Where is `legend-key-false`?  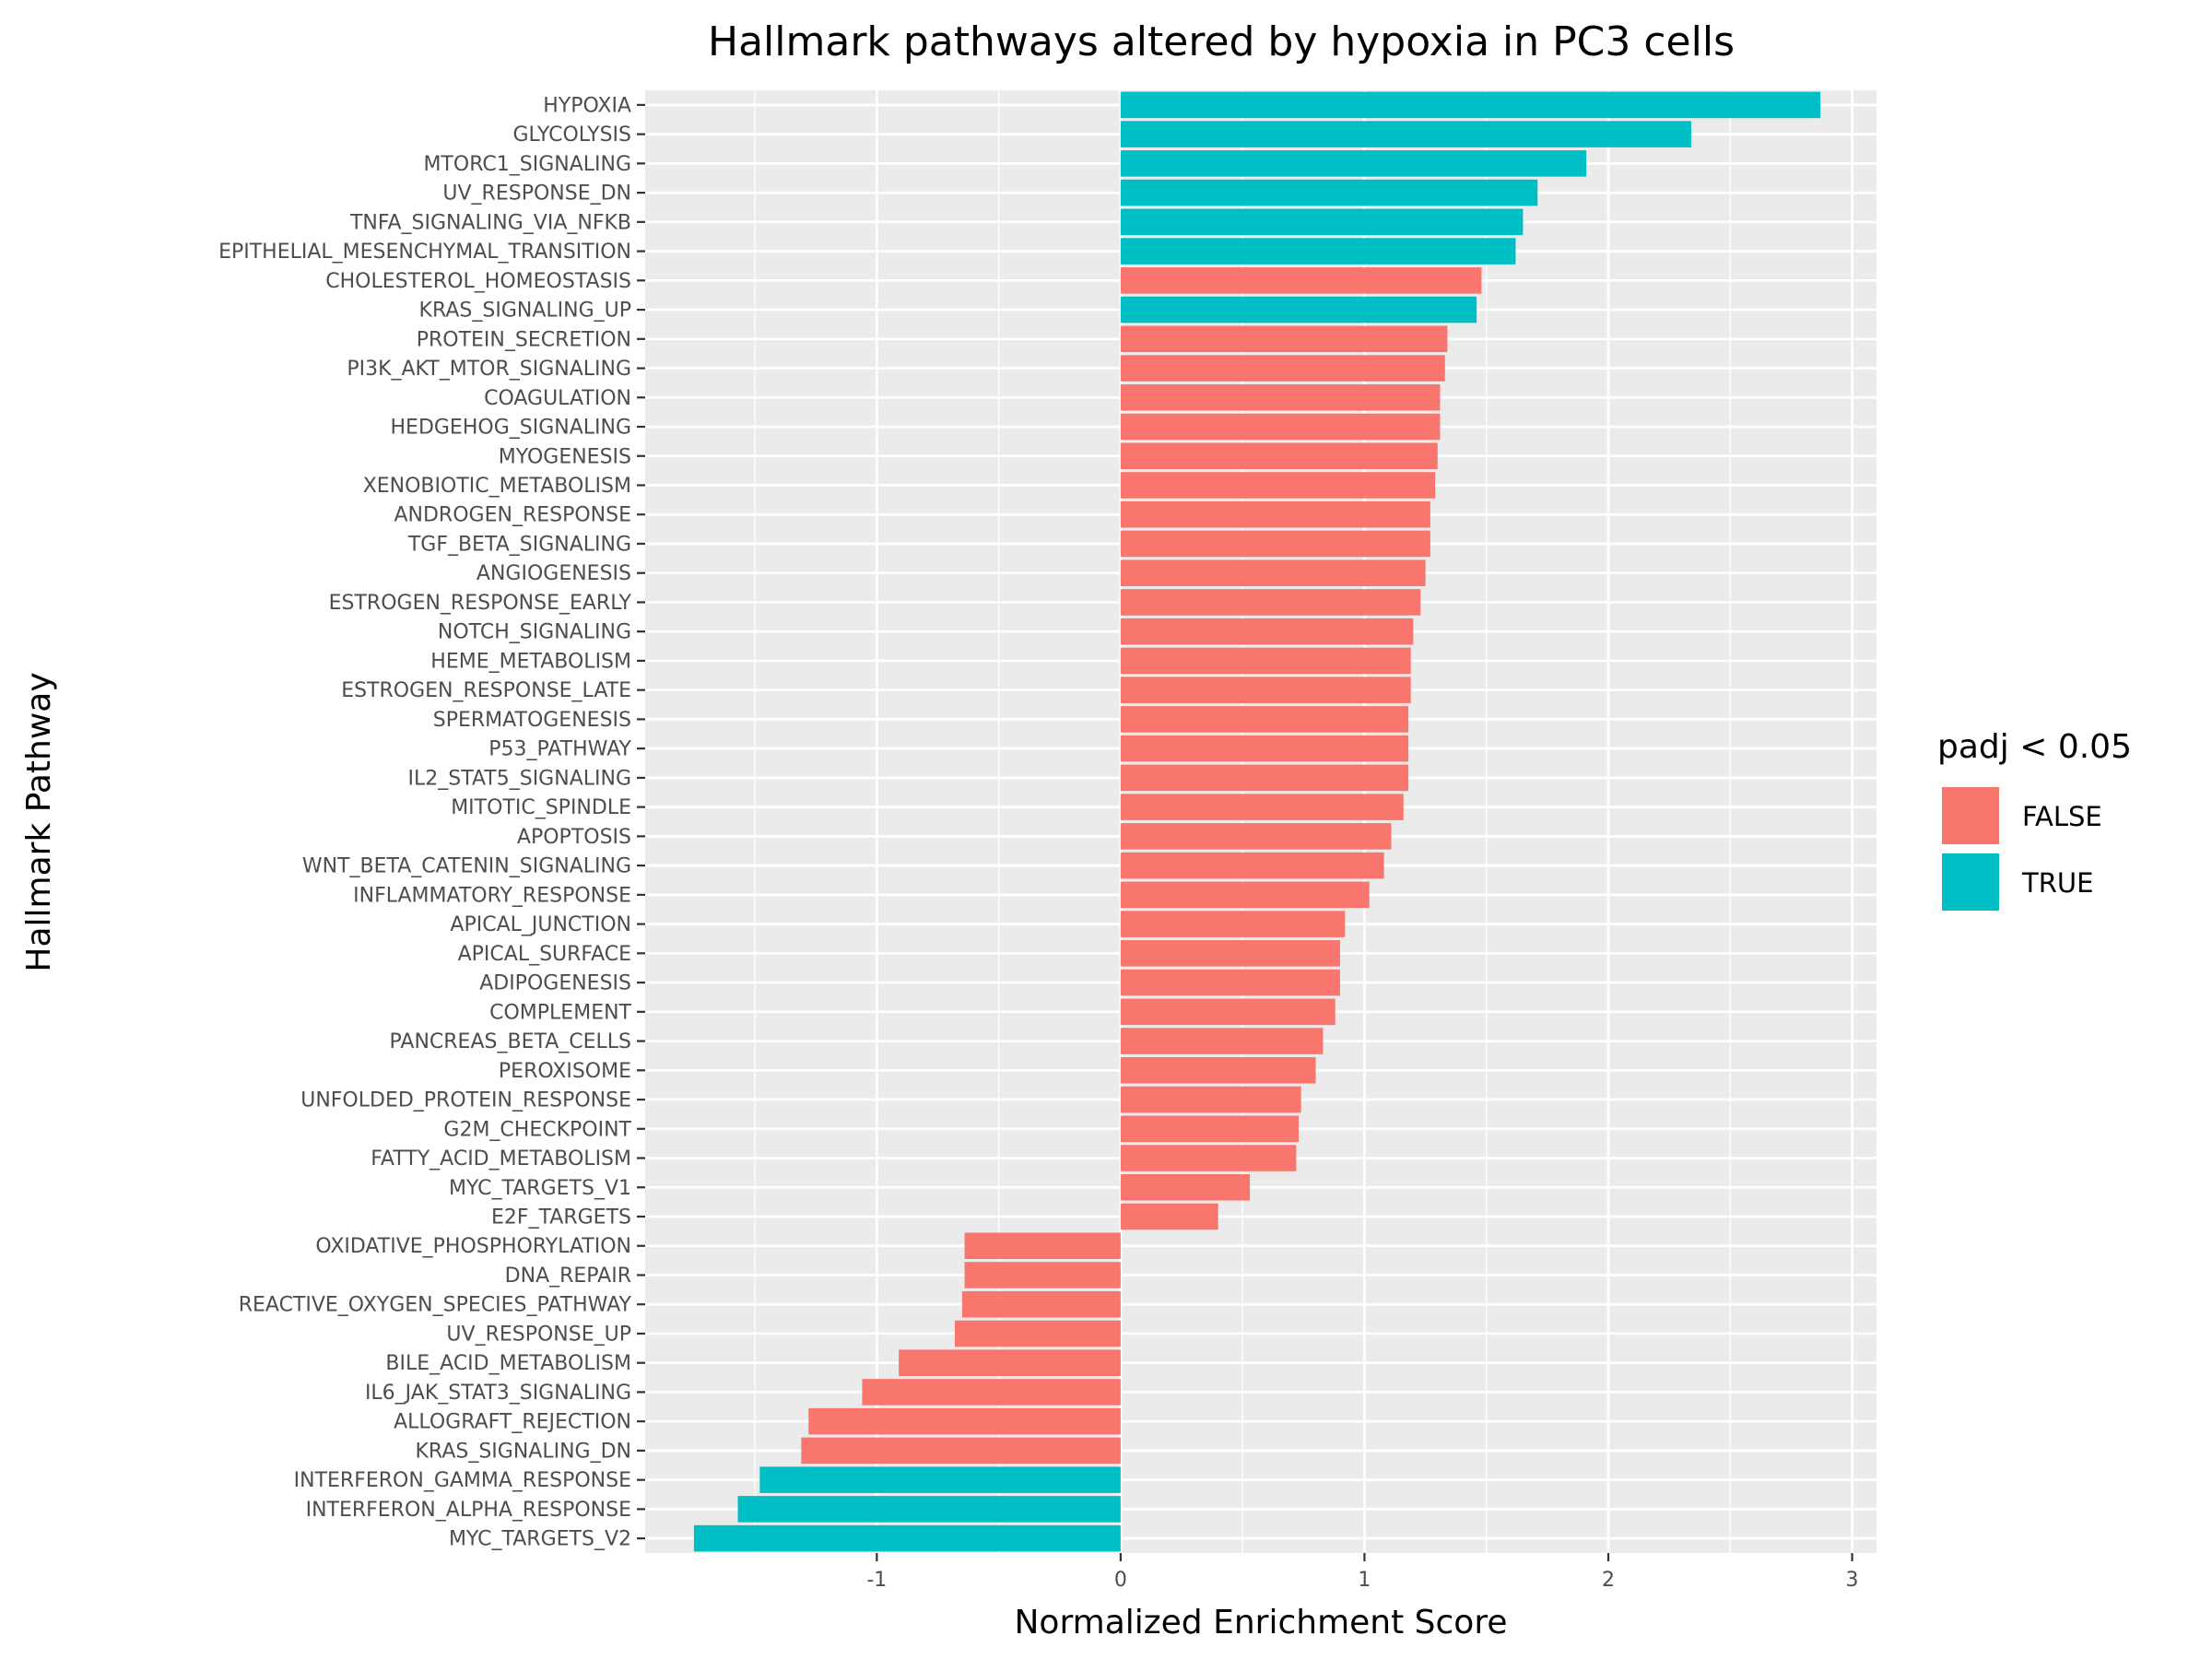 legend-key-false is located at coordinates (1970, 815).